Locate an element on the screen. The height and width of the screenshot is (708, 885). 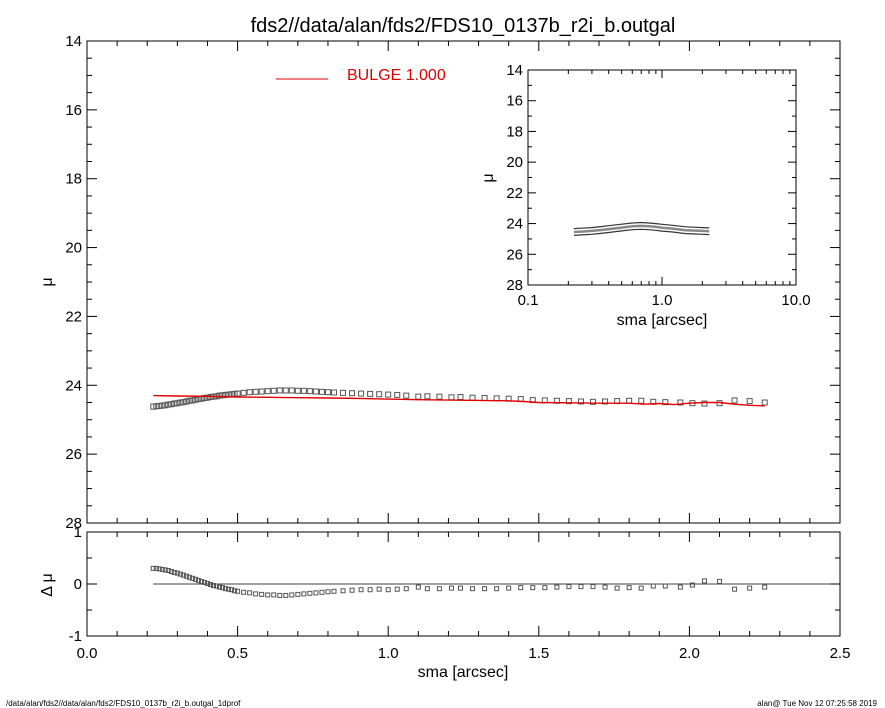
residual-y-tick-label: -1 is located at coordinates (75, 636).